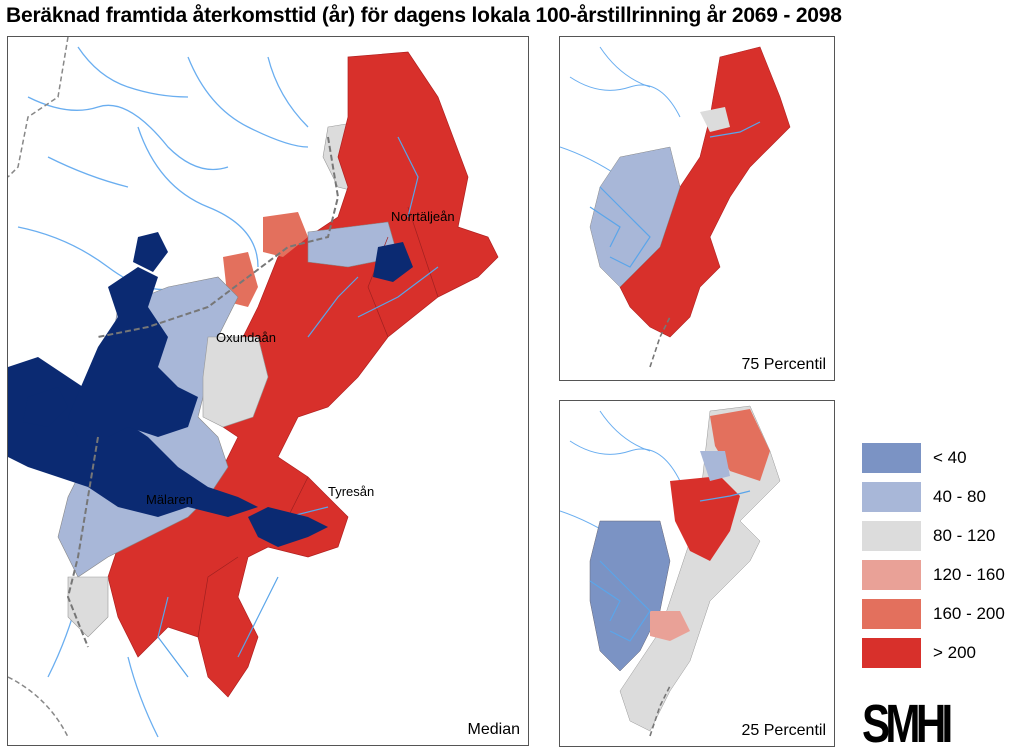 Image resolution: width=1024 pixels, height=755 pixels. What do you see at coordinates (950, 457) in the screenshot?
I see `legend-label: < 40` at bounding box center [950, 457].